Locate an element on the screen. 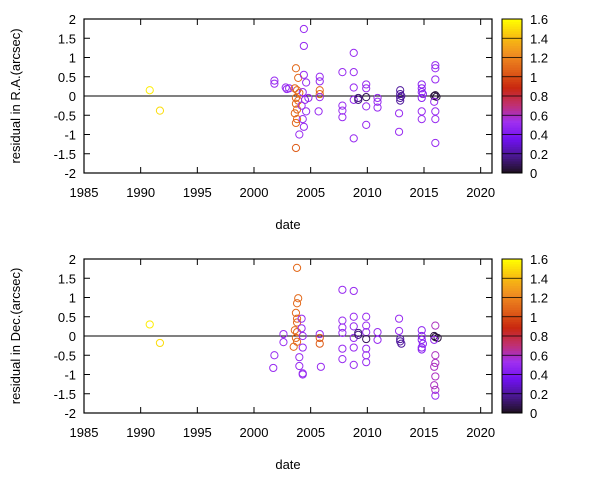  y-tick-label: 1 is located at coordinates (72, 298).